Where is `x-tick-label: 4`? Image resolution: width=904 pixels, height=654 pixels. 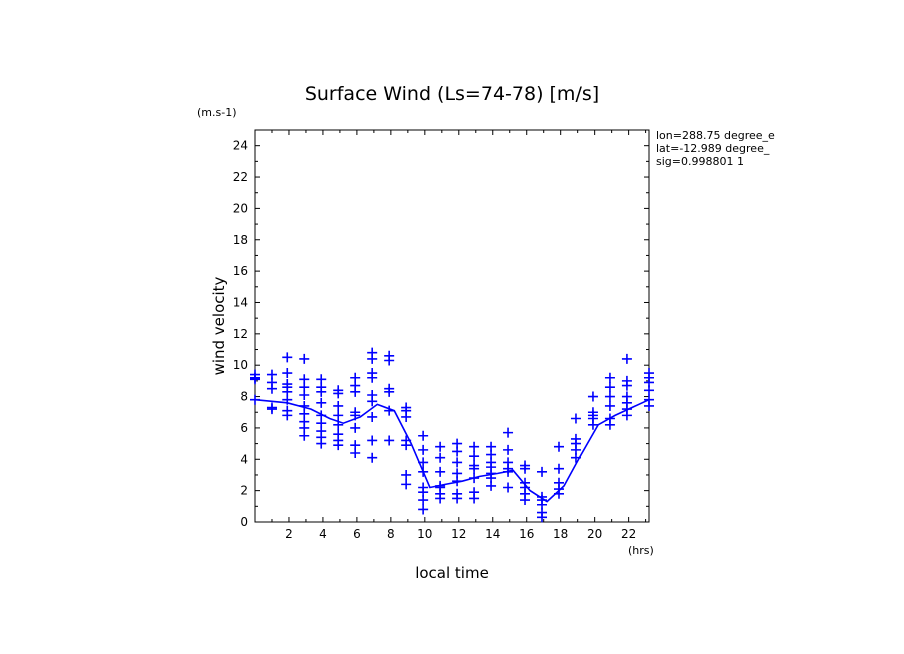
x-tick-label: 4 is located at coordinates (323, 534).